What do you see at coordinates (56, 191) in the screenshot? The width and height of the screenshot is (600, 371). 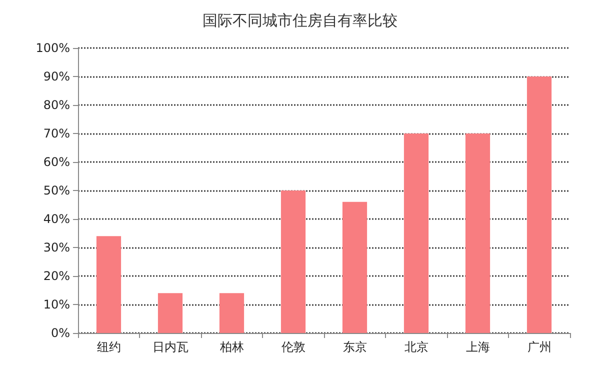 I see `y-tick-label: 50%` at bounding box center [56, 191].